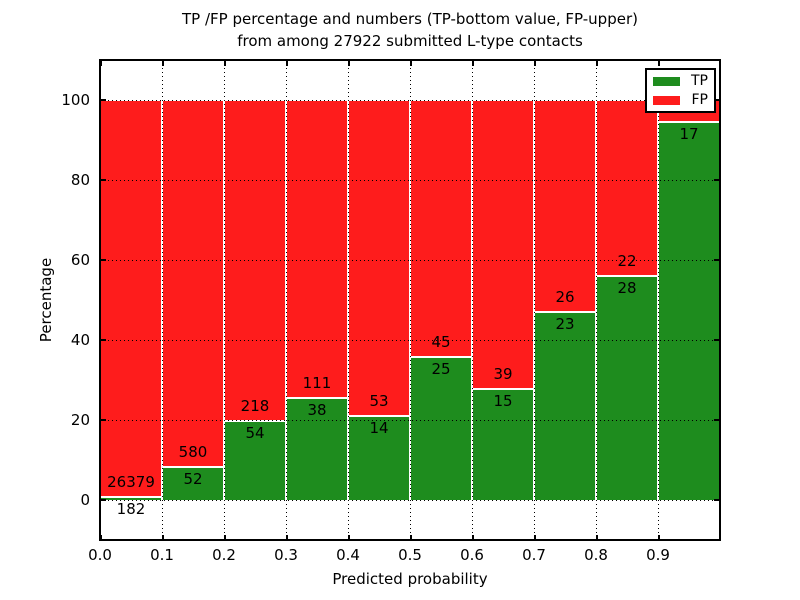 This screenshot has height=600, width=800. Describe the element at coordinates (317, 410) in the screenshot. I see `tp-count-label: 38` at that location.